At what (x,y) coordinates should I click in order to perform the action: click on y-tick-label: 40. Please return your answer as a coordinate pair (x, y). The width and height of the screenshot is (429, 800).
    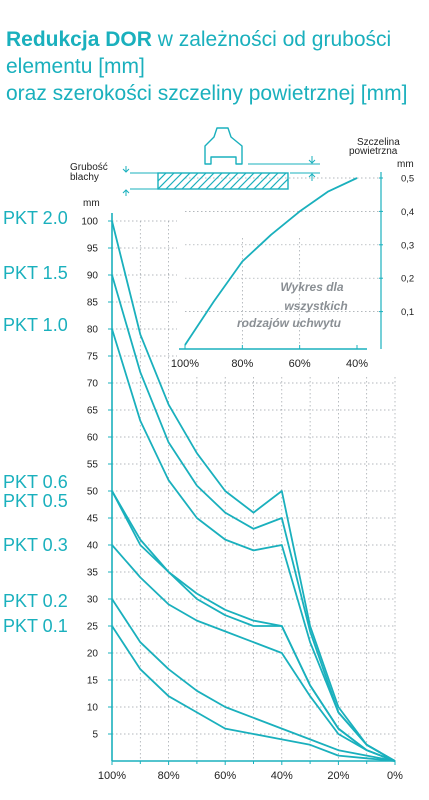
    Looking at the image, I should click on (93, 546).